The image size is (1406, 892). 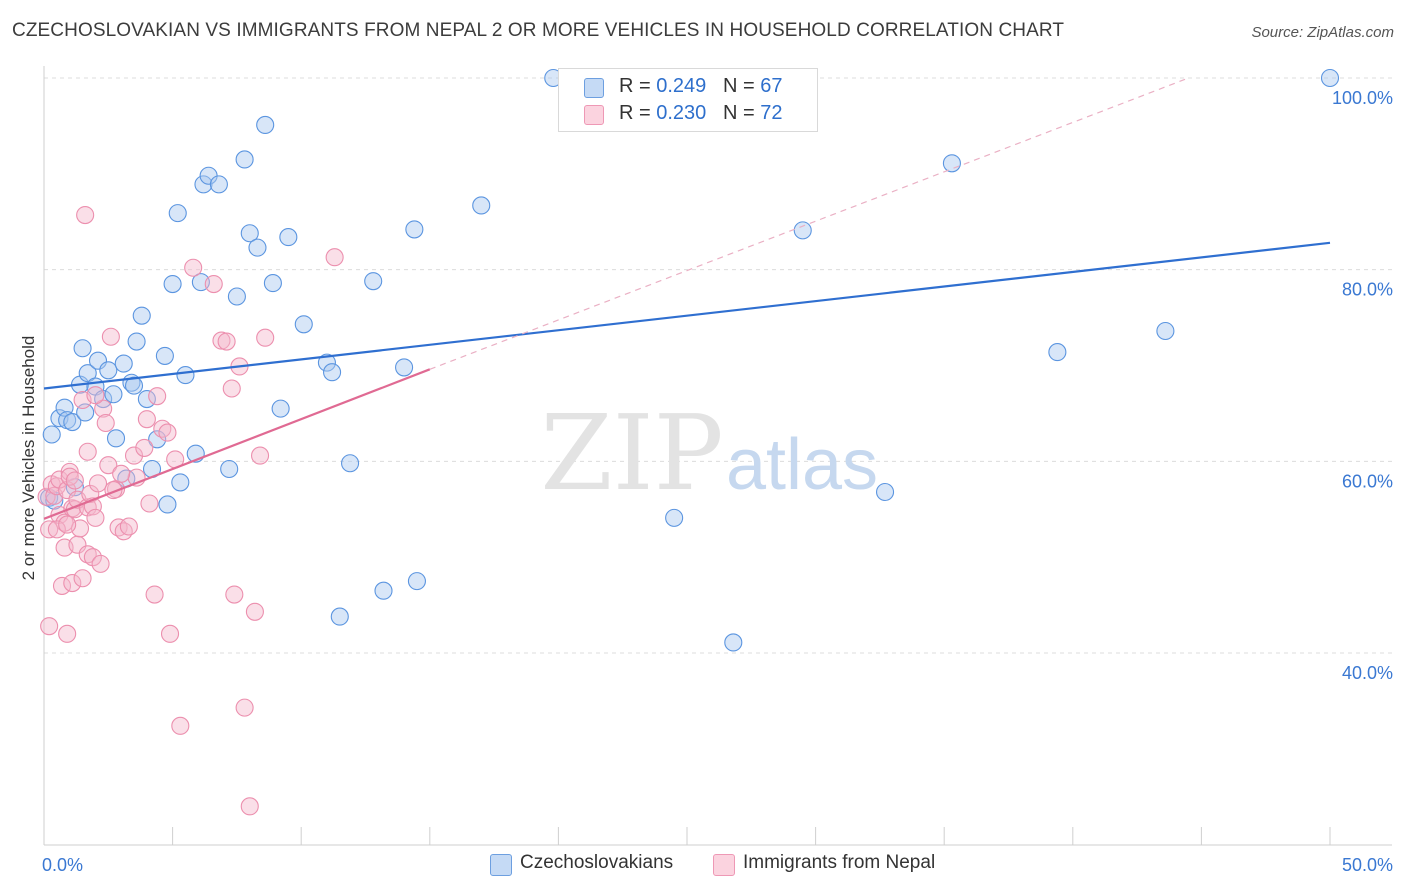 What do you see at coordinates (1367, 481) in the screenshot?
I see `y-tick-label: 60.0%` at bounding box center [1367, 481].